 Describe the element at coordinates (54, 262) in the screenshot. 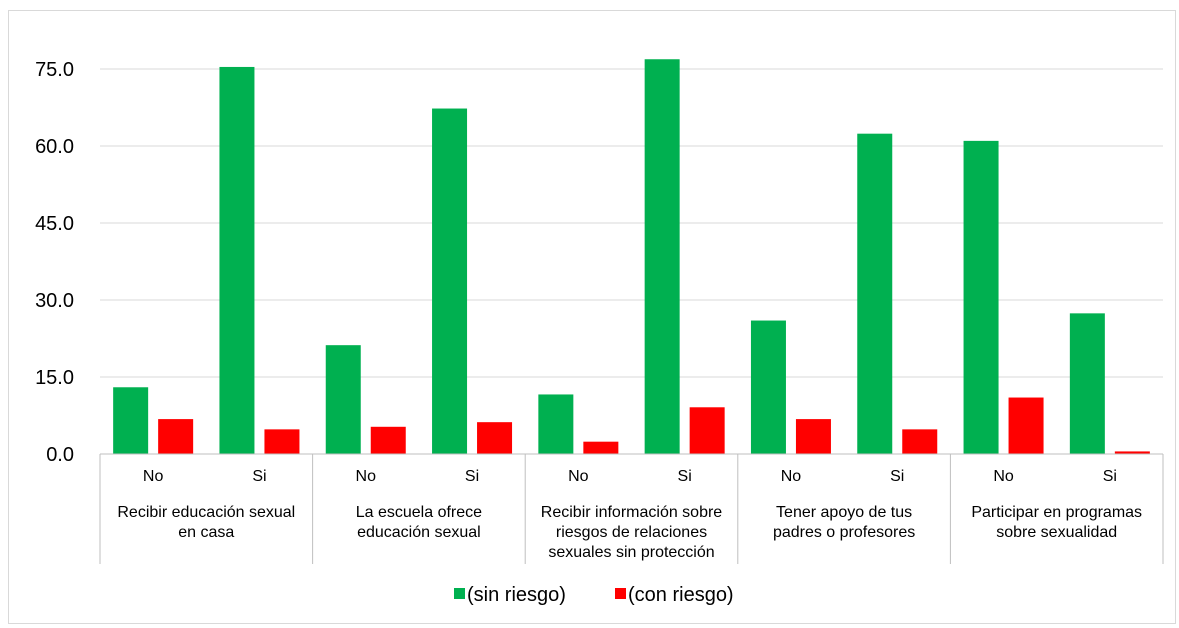

I see `y-axis-tick-labels: 0.0 15.0 30.0 45.0 60.0 75.0` at that location.